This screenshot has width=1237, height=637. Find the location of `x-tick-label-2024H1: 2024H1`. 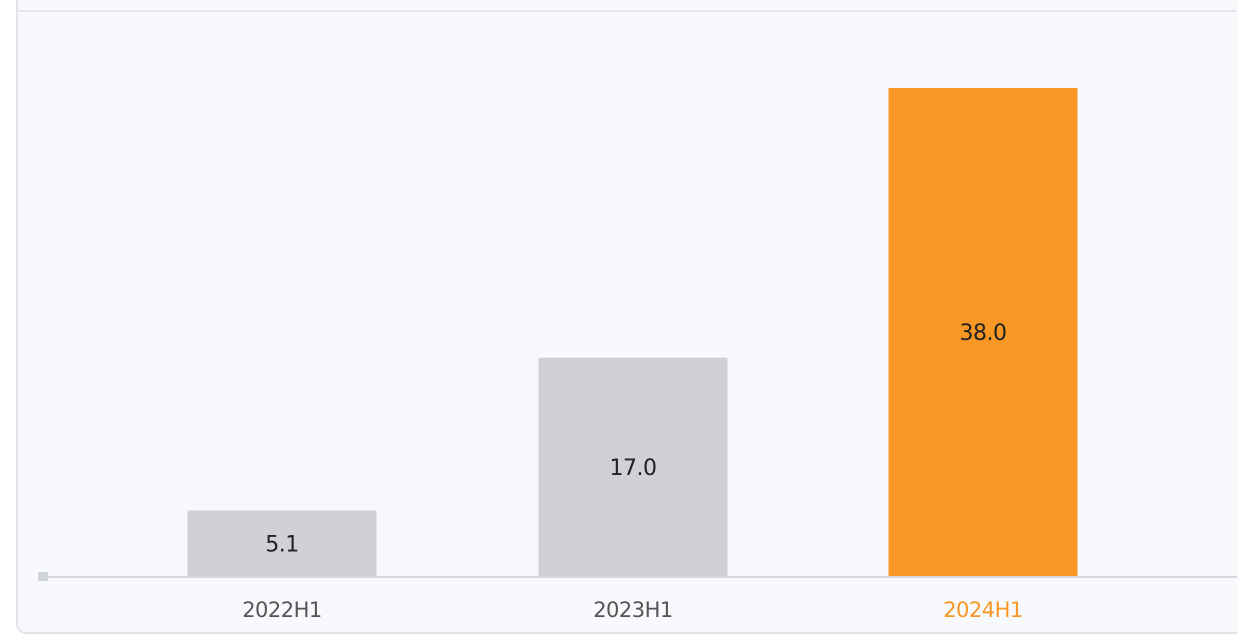

x-tick-label-2024H1: 2024H1 is located at coordinates (983, 610).